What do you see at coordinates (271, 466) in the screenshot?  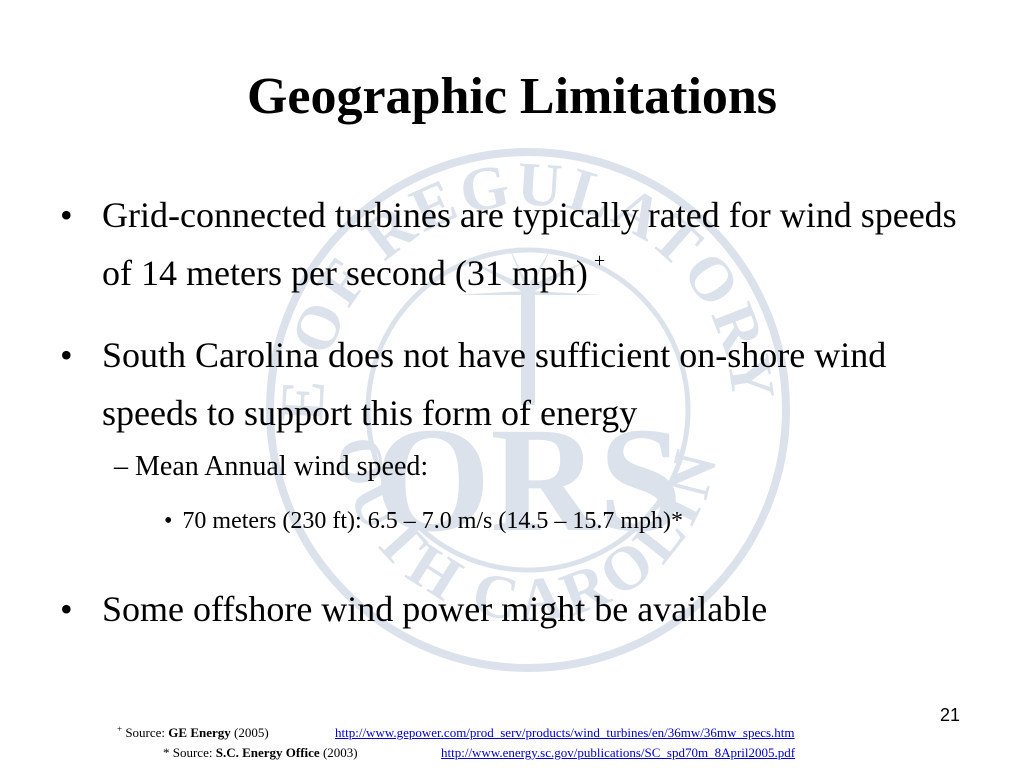 I see `sub-bullet-mean-annual: – Mean Annual wind speed:` at bounding box center [271, 466].